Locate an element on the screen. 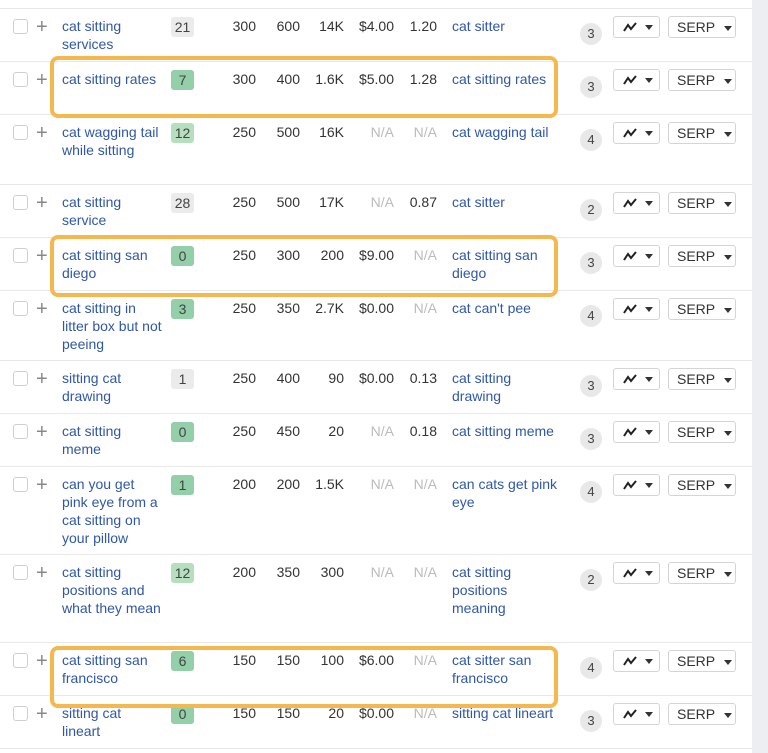 The width and height of the screenshot is (768, 753). keyword-link: cat sitting san francisco is located at coordinates (105, 669).